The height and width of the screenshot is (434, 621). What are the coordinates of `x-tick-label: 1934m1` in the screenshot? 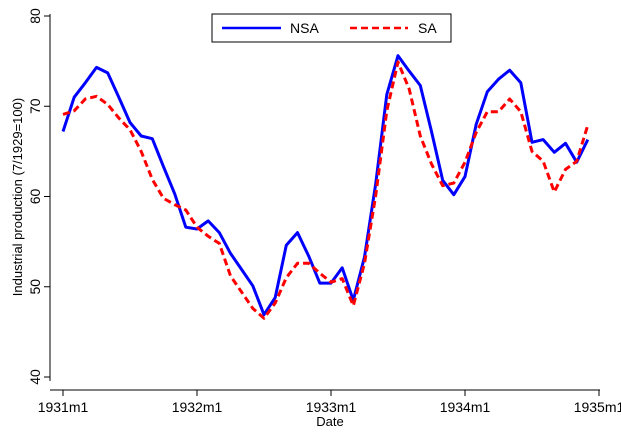 It's located at (465, 407).